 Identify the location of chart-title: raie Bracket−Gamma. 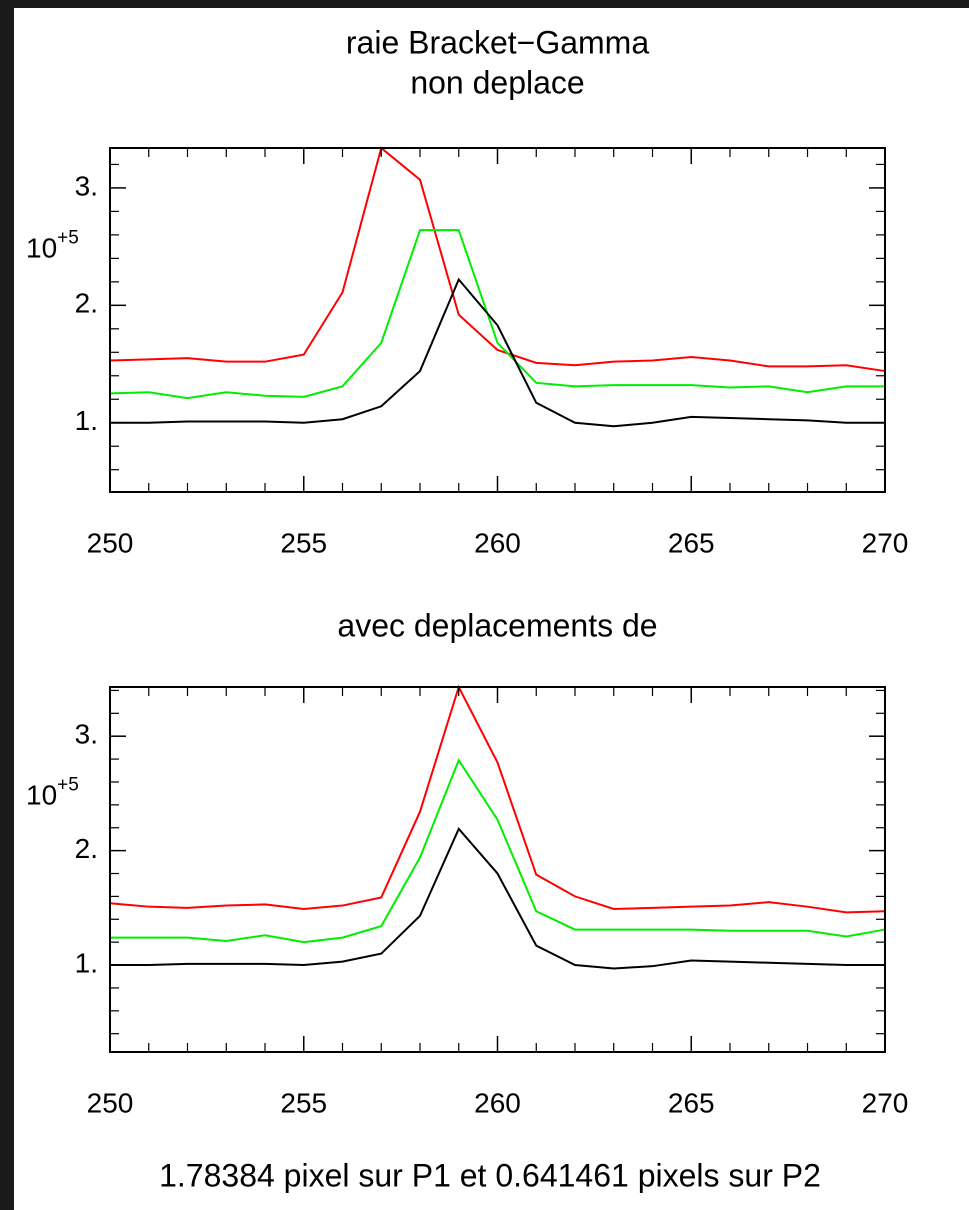
(497, 42).